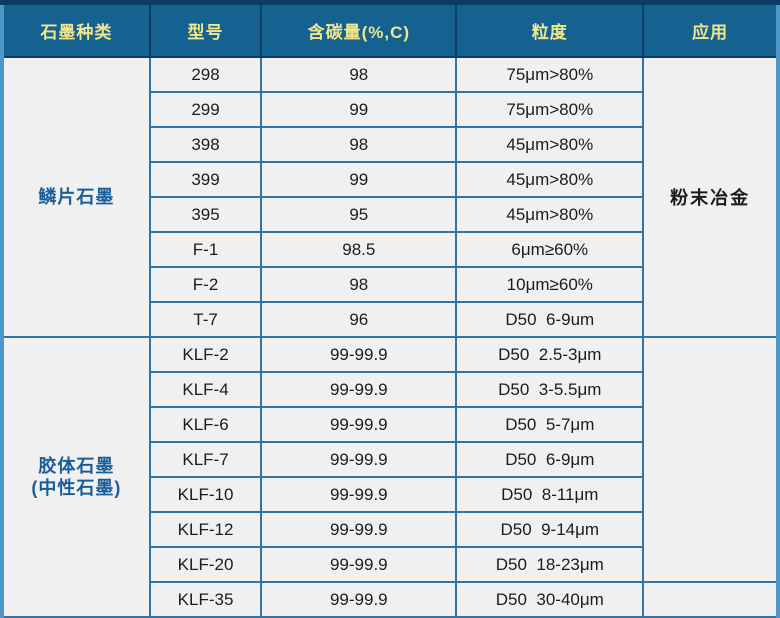 The image size is (780, 618). Describe the element at coordinates (550, 284) in the screenshot. I see `size-cell: 10μm≥60%` at that location.